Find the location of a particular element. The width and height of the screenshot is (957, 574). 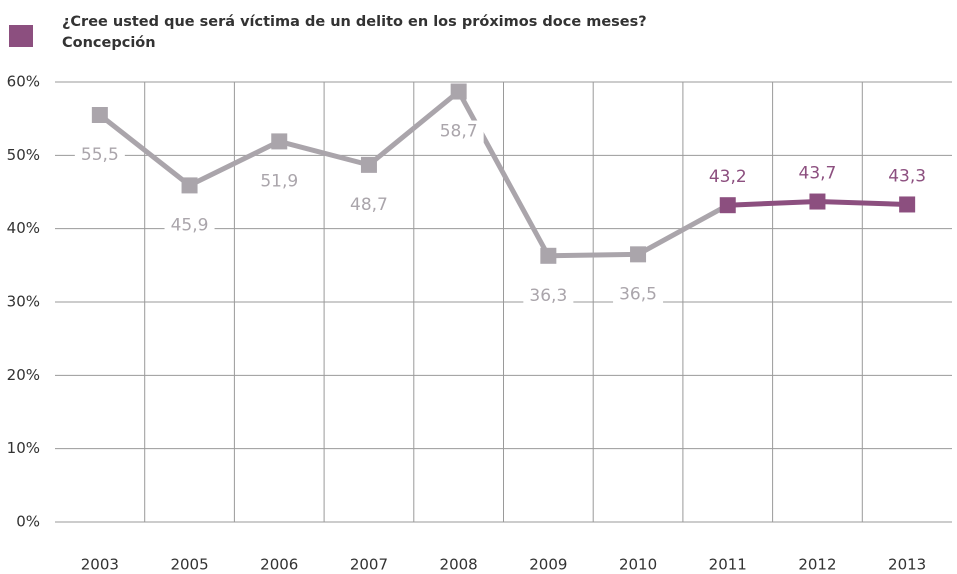

data-label: 43,2 is located at coordinates (728, 177).